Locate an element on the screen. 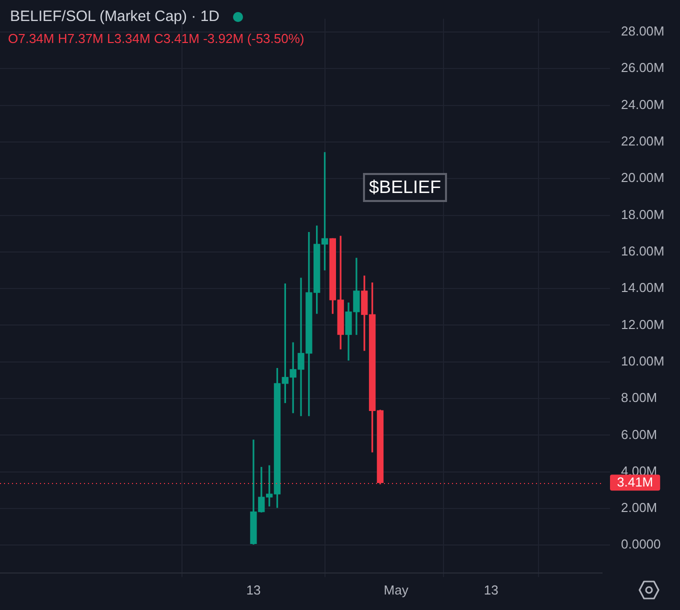  annotation: $BELIEF is located at coordinates (405, 187).